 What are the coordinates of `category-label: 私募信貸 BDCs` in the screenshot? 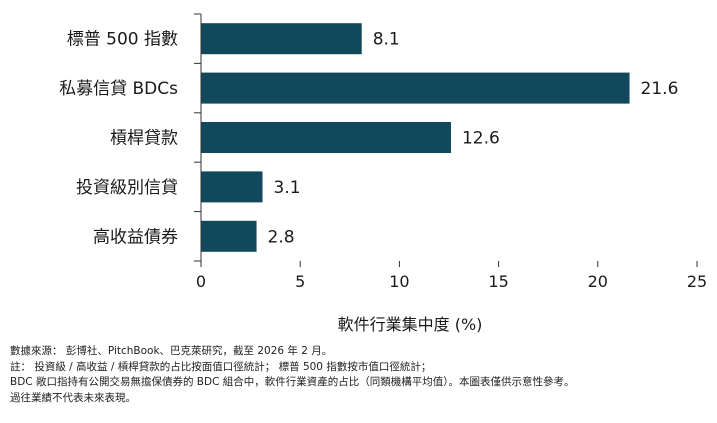 It's located at (118, 89).